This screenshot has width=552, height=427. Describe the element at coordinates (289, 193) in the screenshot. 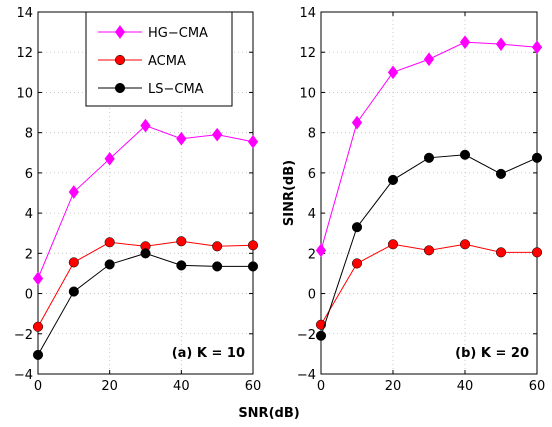

I see `y-axis-label: SINR(dB)` at that location.